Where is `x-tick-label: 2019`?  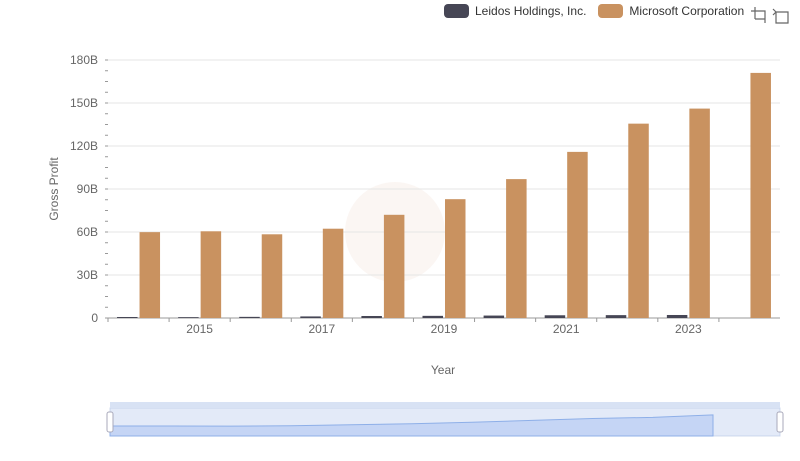 x-tick-label: 2019 is located at coordinates (444, 329).